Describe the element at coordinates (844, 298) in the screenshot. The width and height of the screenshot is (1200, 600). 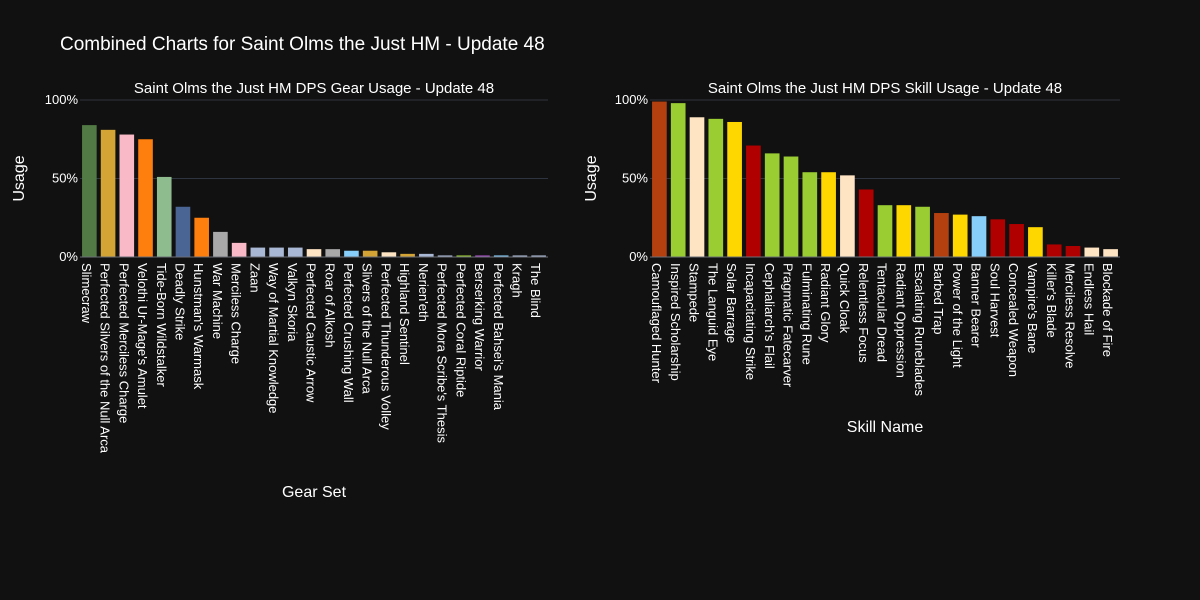
I see `skill-category-label: Quick Cloak` at that location.